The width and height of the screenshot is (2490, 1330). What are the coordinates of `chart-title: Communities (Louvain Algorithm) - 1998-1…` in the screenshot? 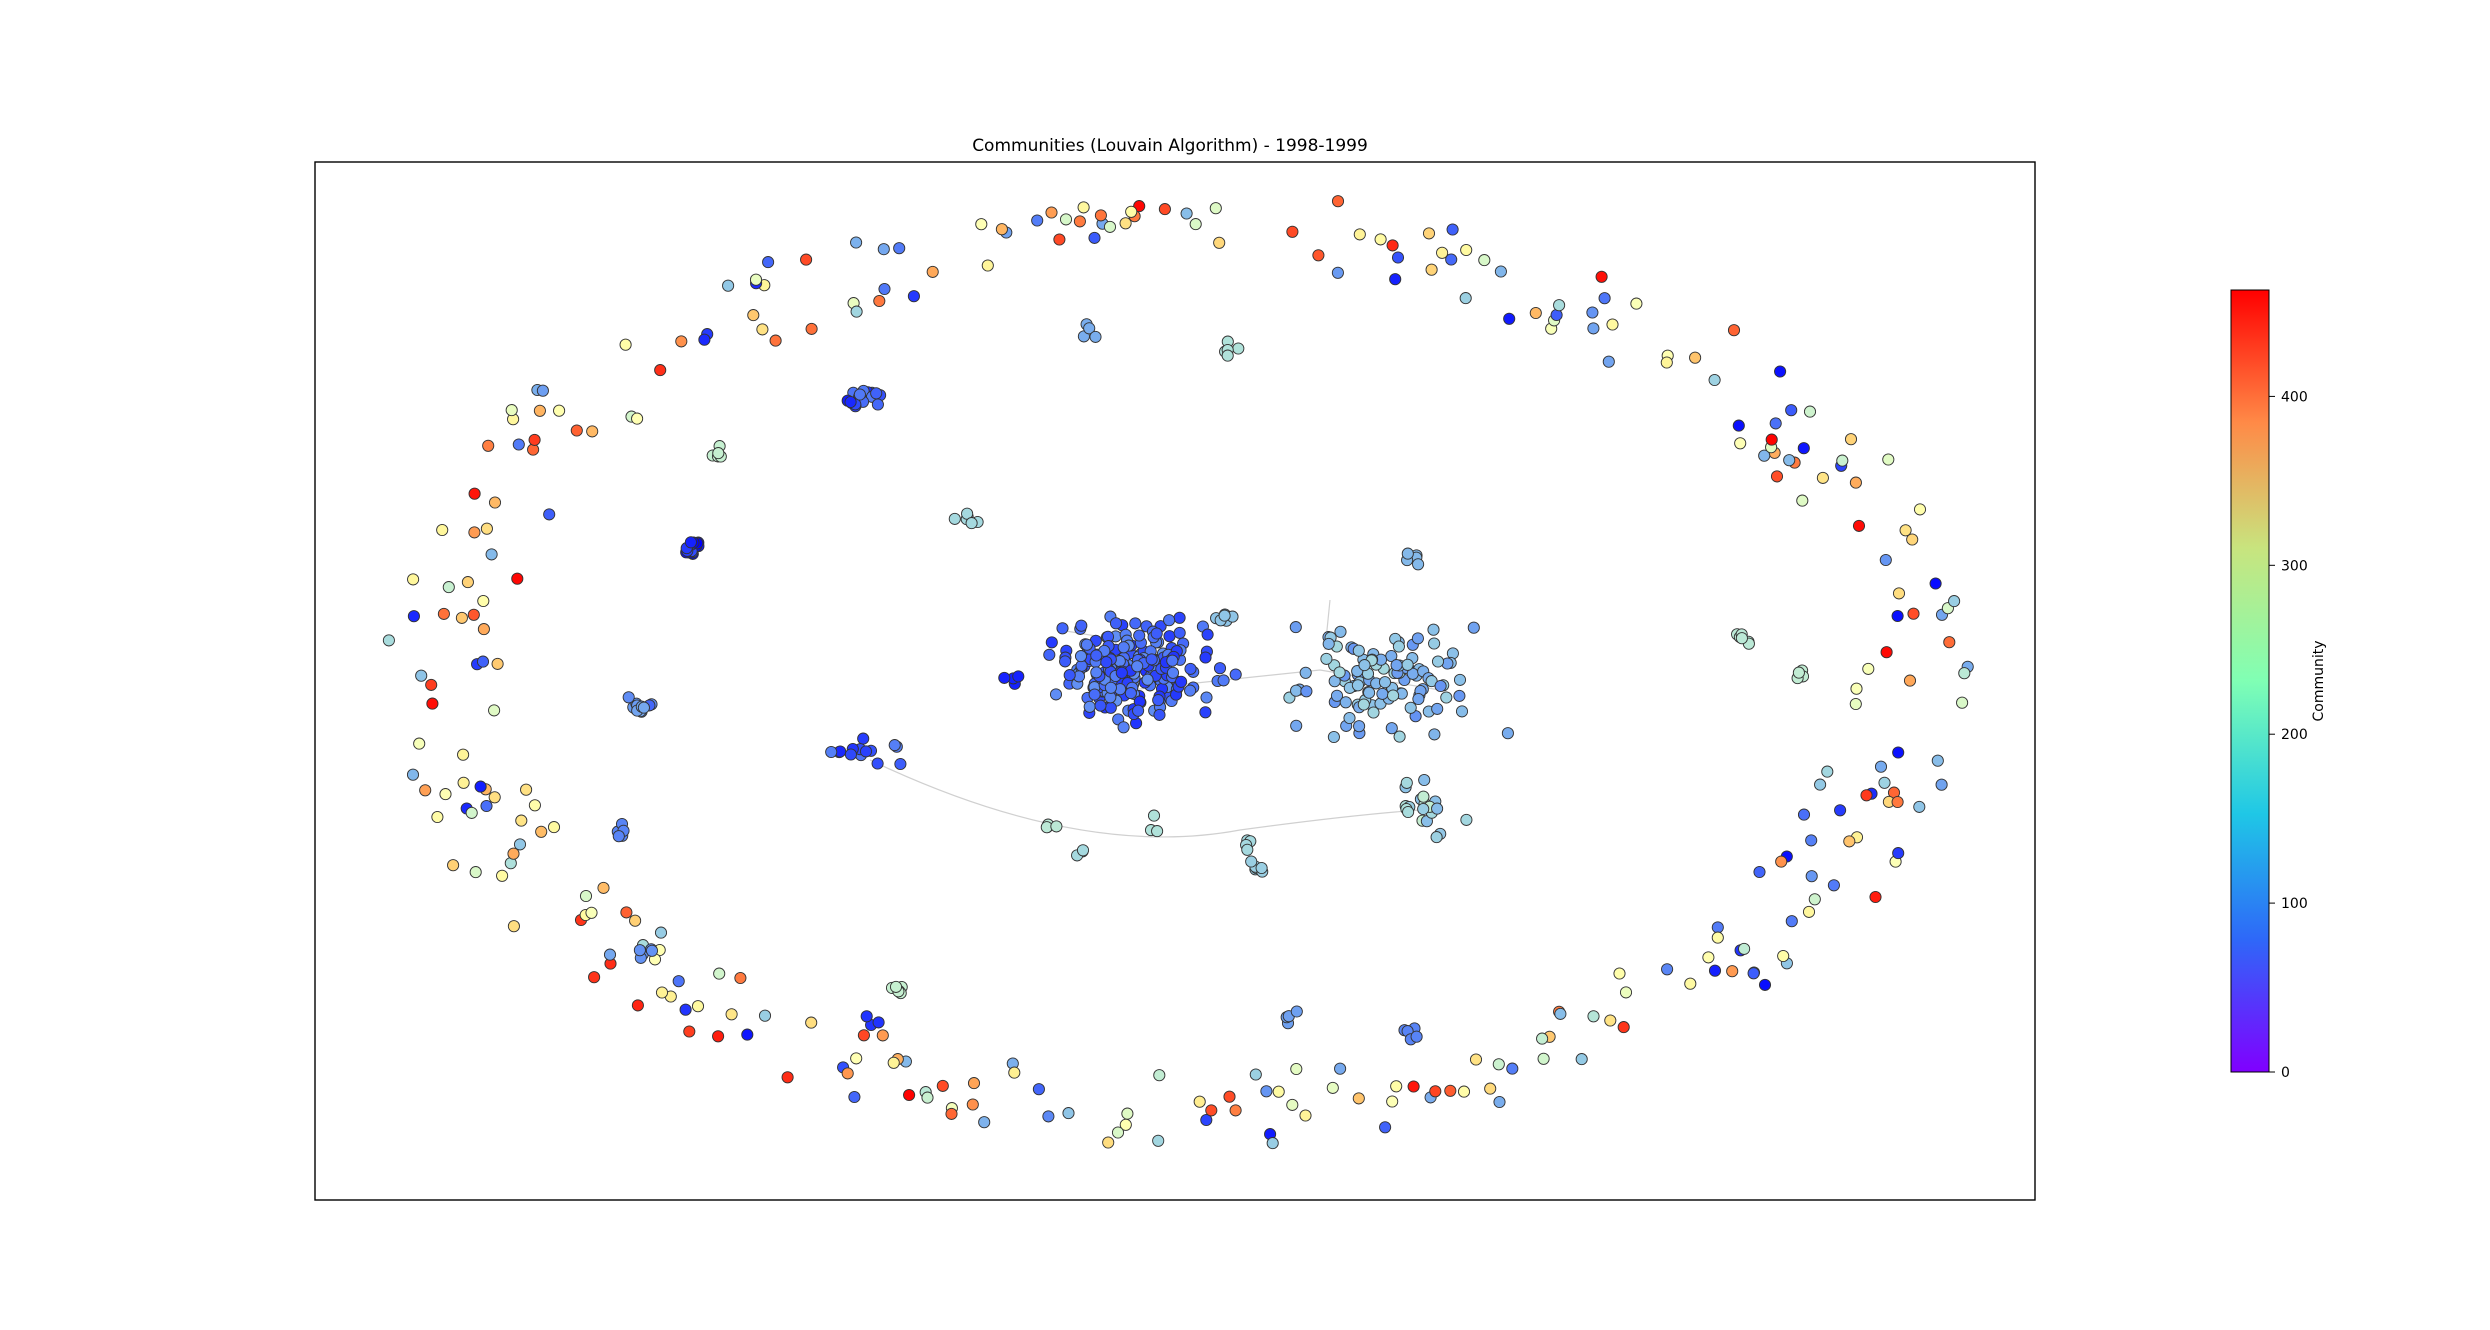 It's located at (1170, 146).